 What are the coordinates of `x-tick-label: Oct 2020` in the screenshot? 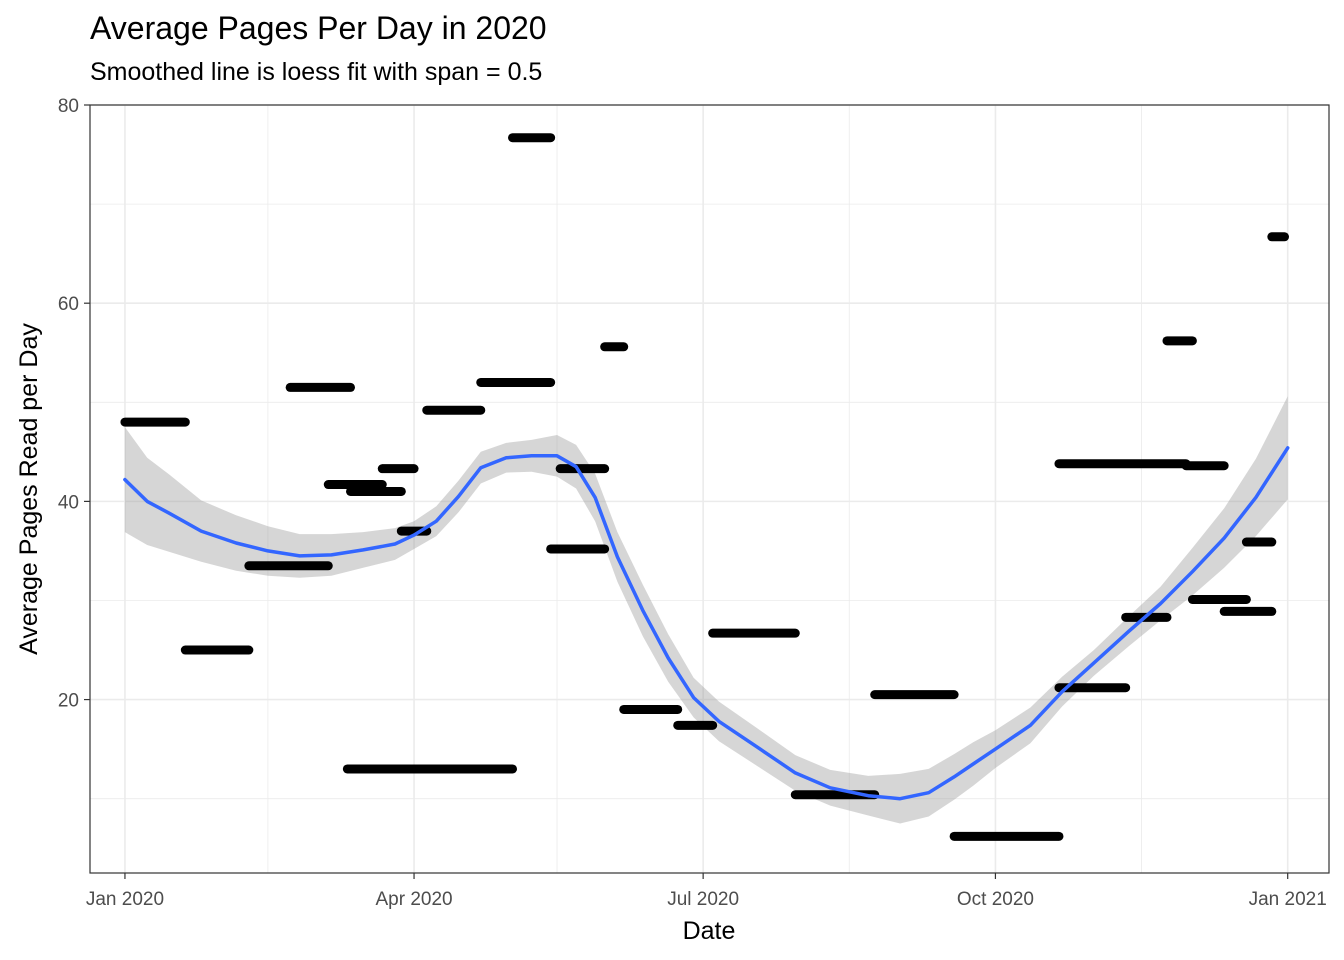 It's located at (995, 899).